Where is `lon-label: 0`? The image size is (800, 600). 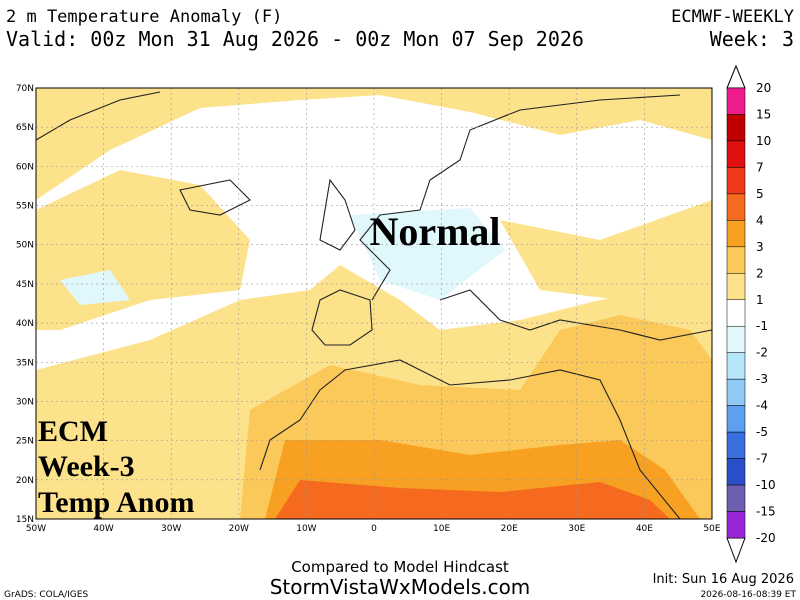 lon-label: 0 is located at coordinates (374, 529).